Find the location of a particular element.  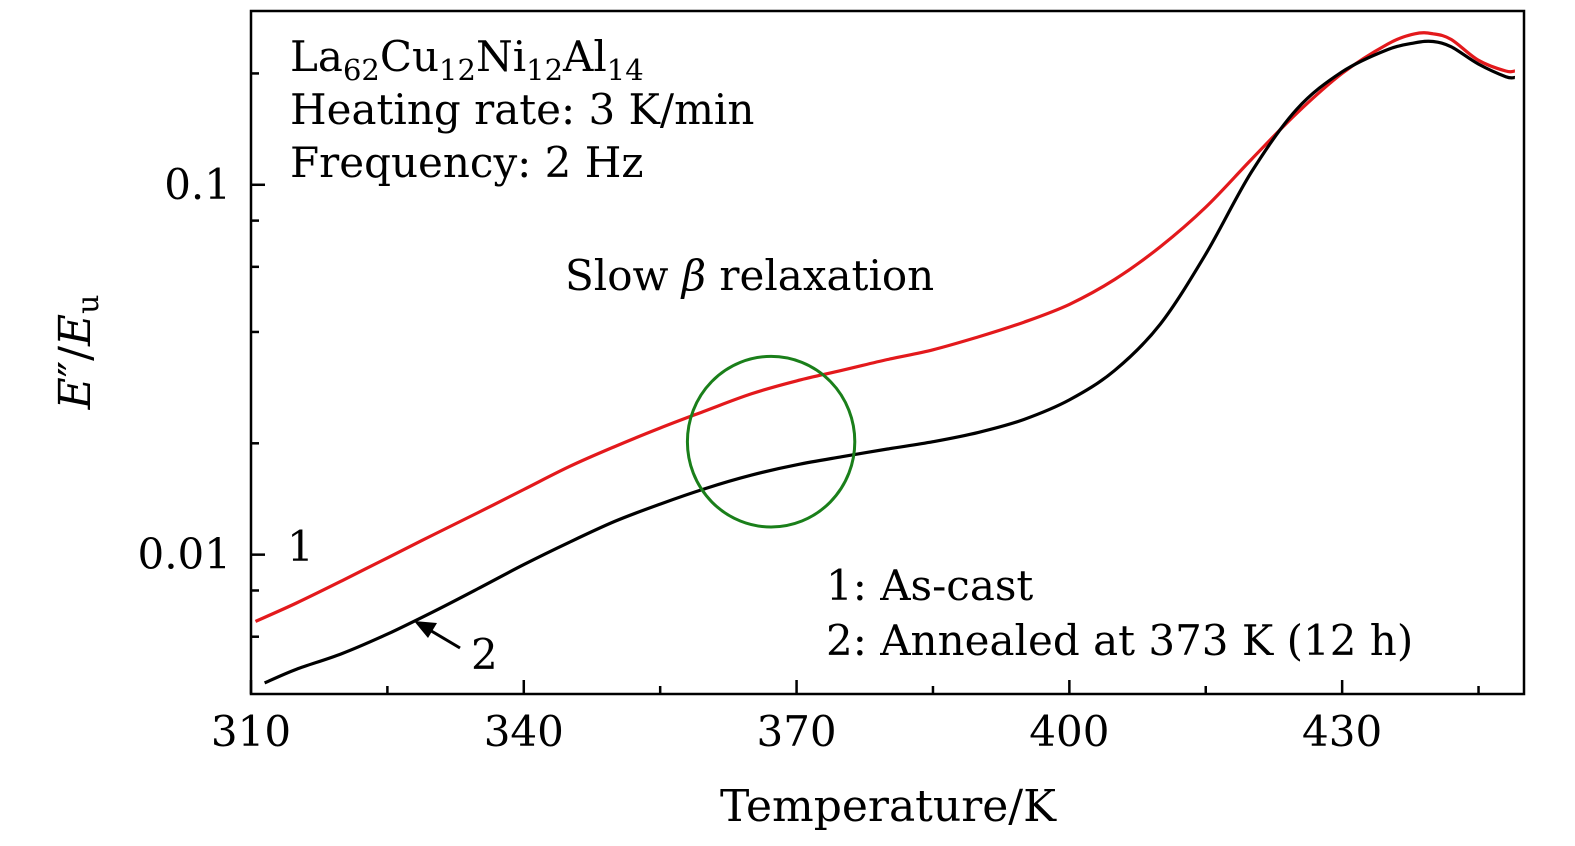

x-axis-title: Temperature/K is located at coordinates (888, 806).